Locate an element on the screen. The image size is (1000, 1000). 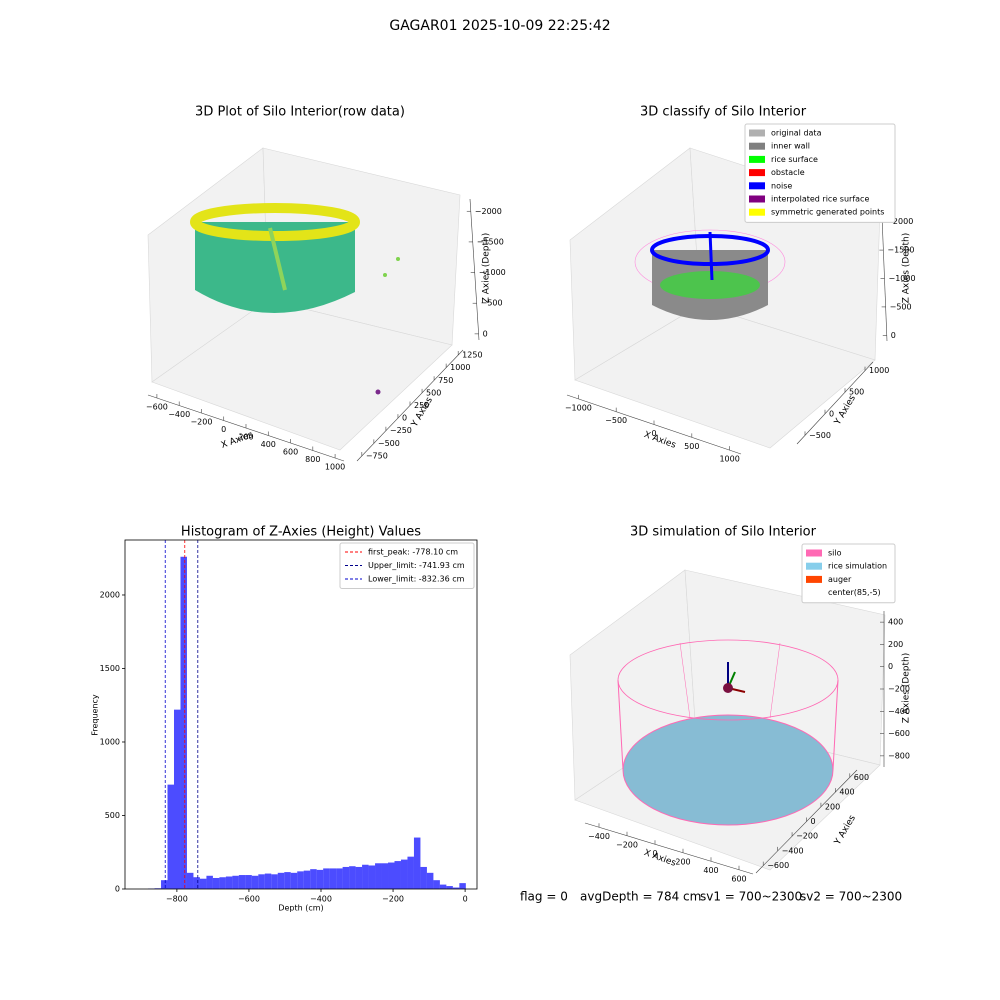
chart-title: Histogram of Z-Axies (Height) Values is located at coordinates (301, 532).